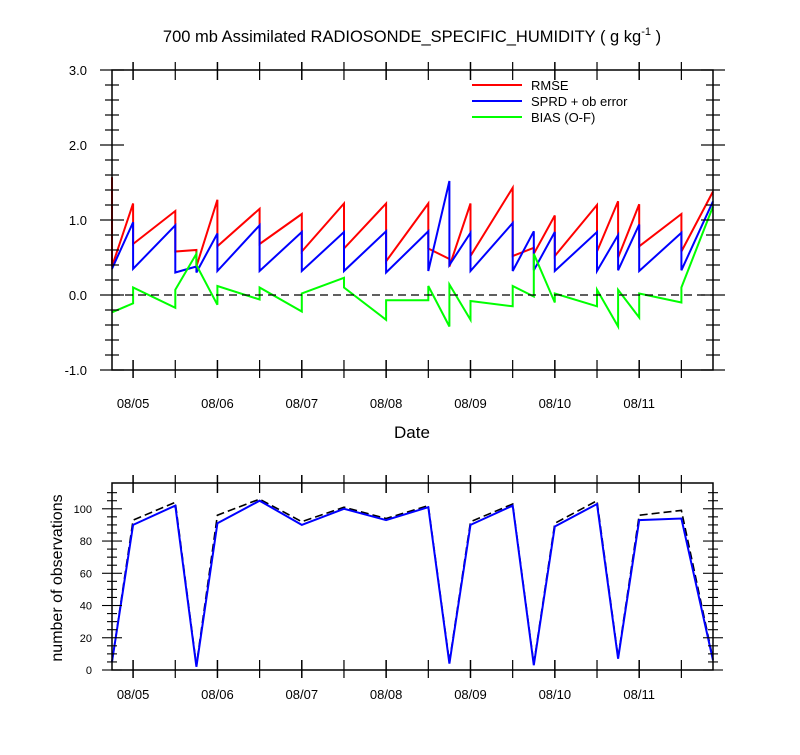  What do you see at coordinates (646, 32) in the screenshot?
I see `title-superscript: -1` at bounding box center [646, 32].